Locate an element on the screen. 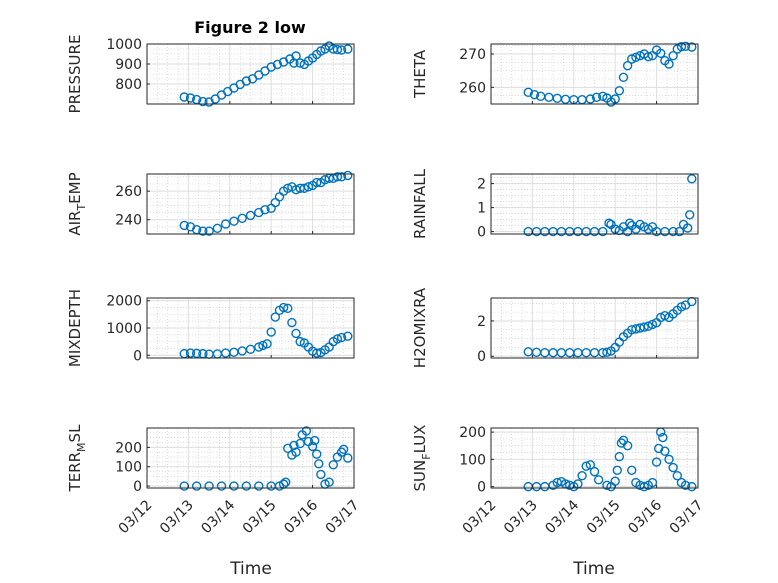 This screenshot has width=778, height=583. subplot-h2omixra: 0 2 H2OMIXRA is located at coordinates (555, 327).